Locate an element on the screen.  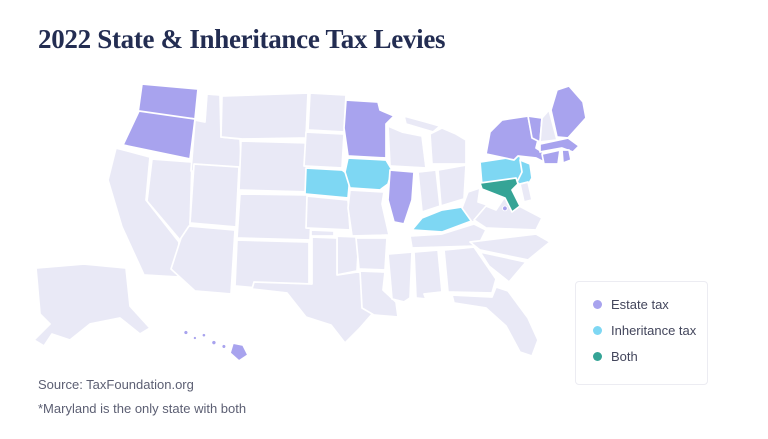
state-ma is located at coordinates (559, 145).